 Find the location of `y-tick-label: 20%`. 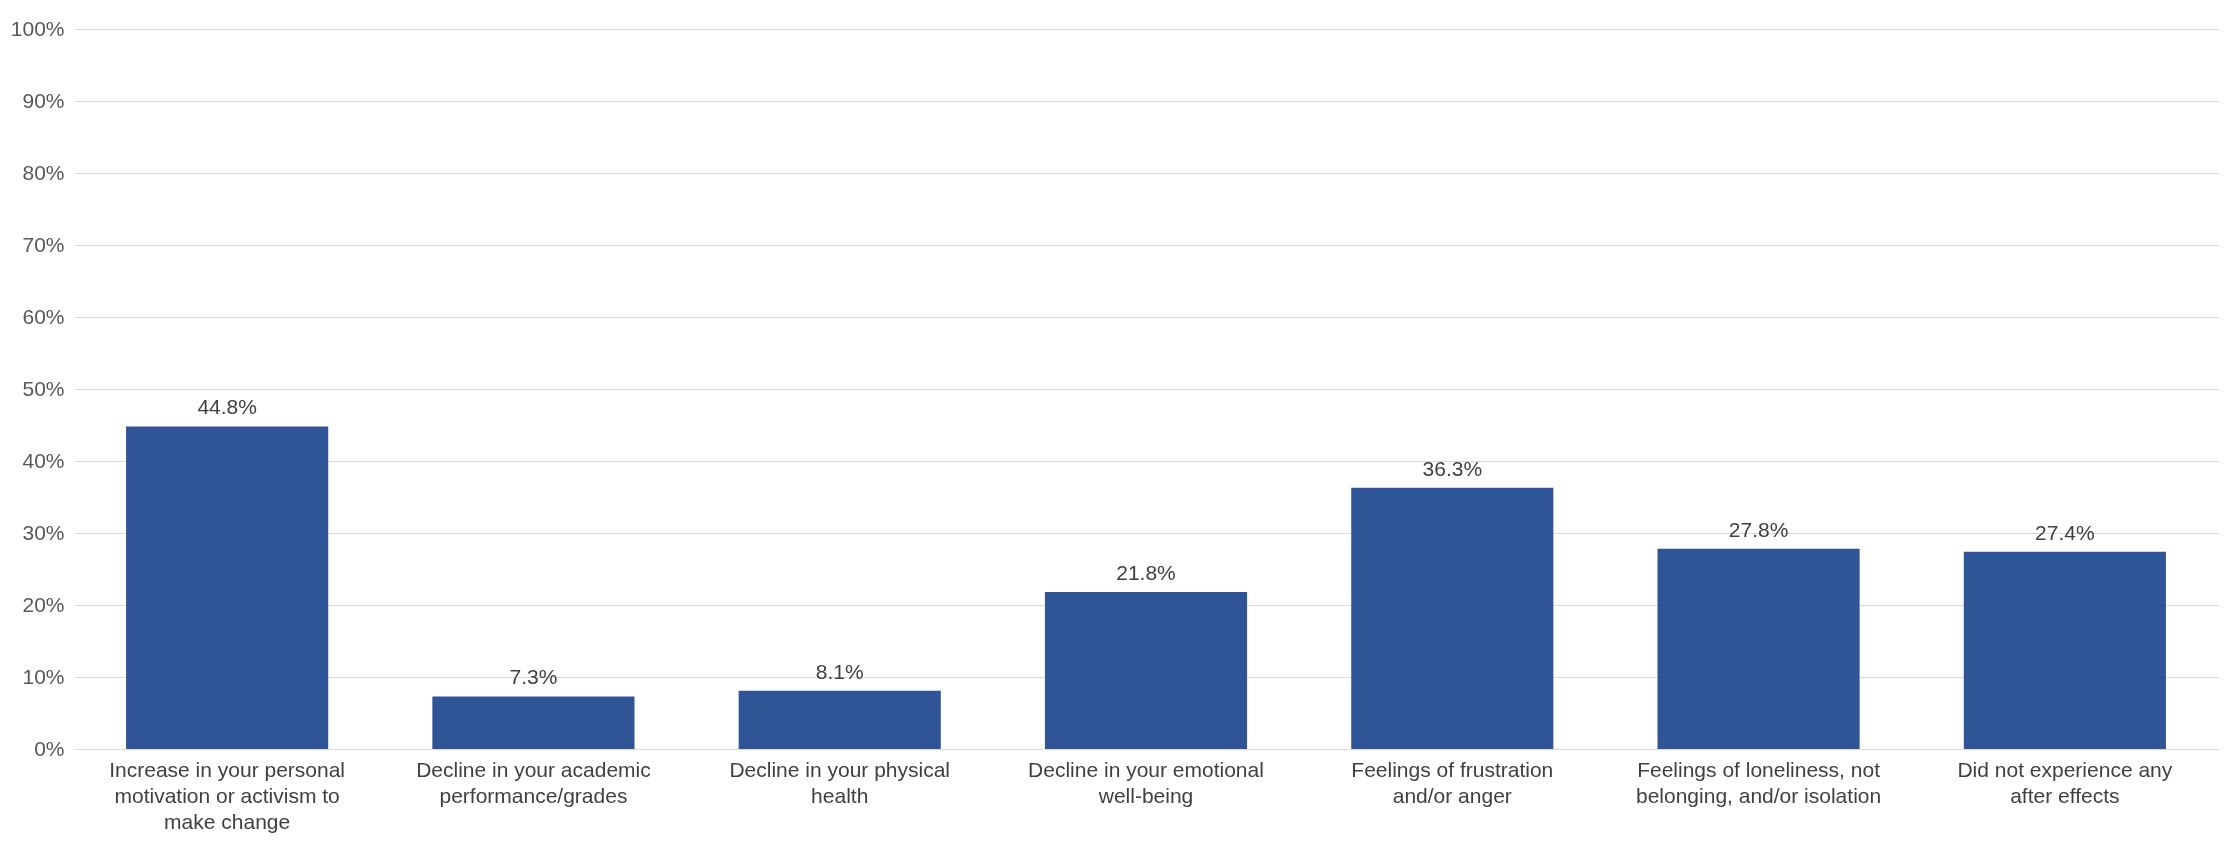

y-tick-label: 20% is located at coordinates (43, 604).